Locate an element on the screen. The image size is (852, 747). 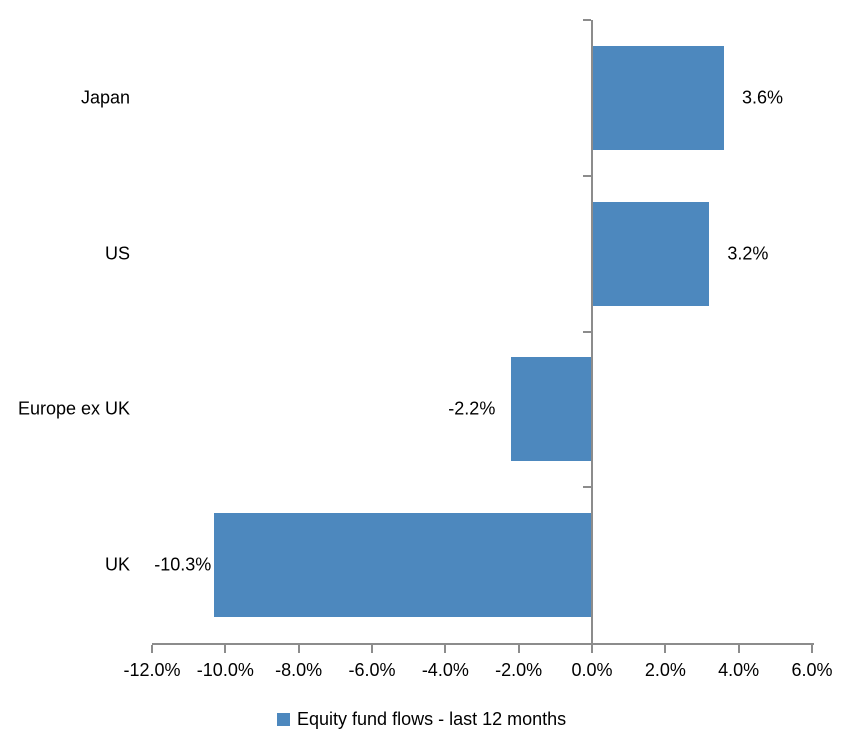
x-axis-tick-label: 4.0% is located at coordinates (739, 670).